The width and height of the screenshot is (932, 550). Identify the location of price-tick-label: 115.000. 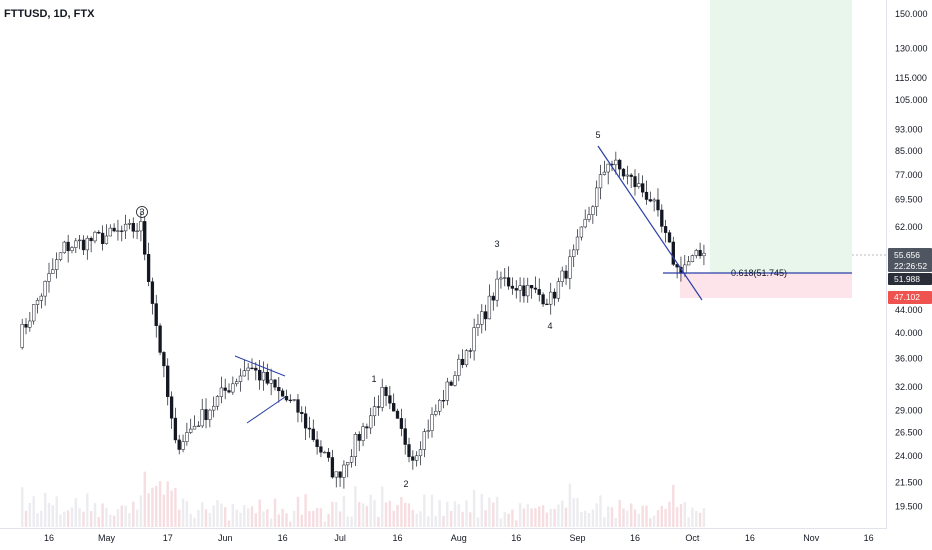
(911, 78).